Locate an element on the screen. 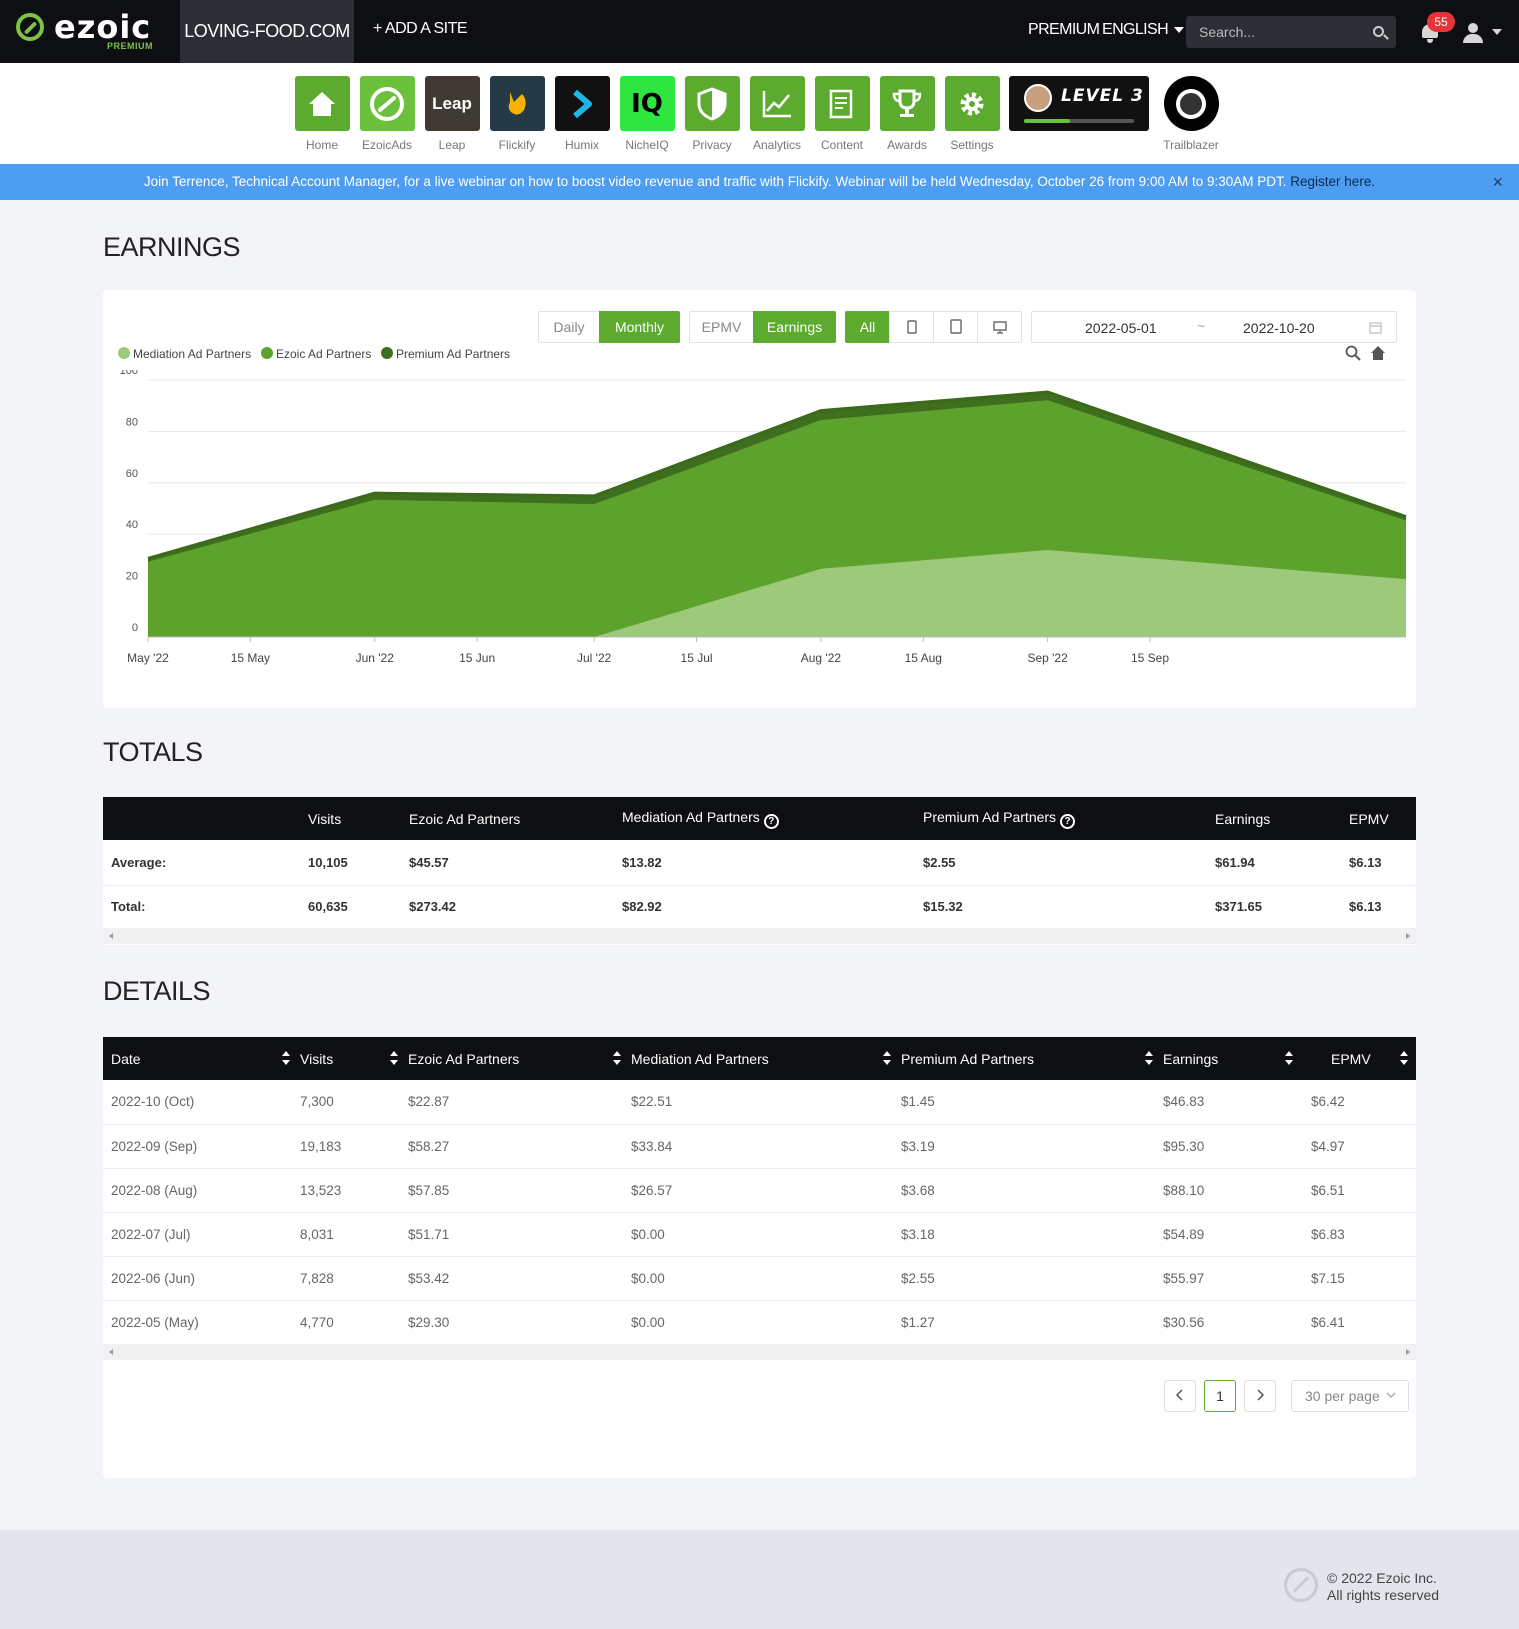 Image resolution: width=1519 pixels, height=1629 pixels. cell-mediation: $33.84 is located at coordinates (766, 1146).